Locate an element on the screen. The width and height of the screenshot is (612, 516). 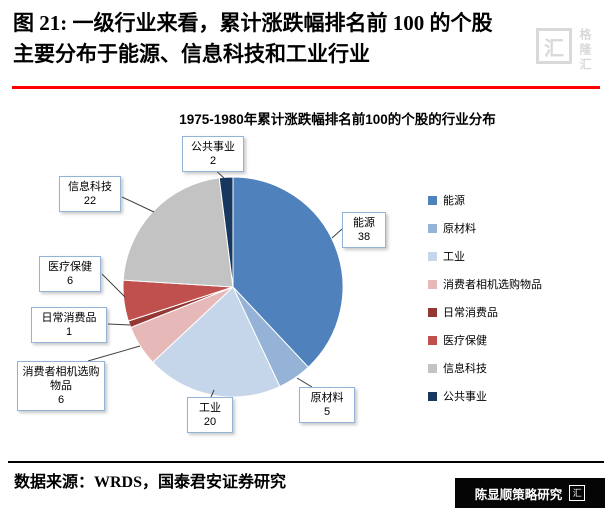
legend-item-info-tech: 信息科技 is located at coordinates (485, 368).